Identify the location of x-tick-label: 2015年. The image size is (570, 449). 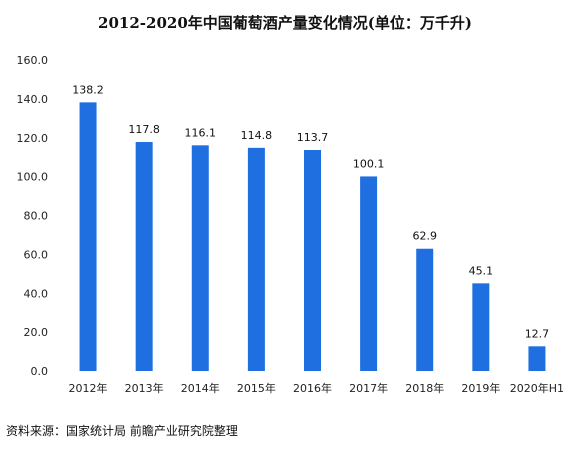
(256, 388).